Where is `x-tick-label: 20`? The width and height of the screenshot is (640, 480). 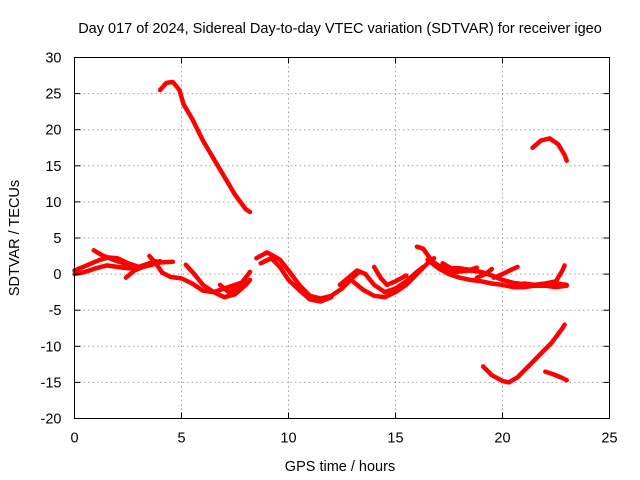
x-tick-label: 20 is located at coordinates (502, 439).